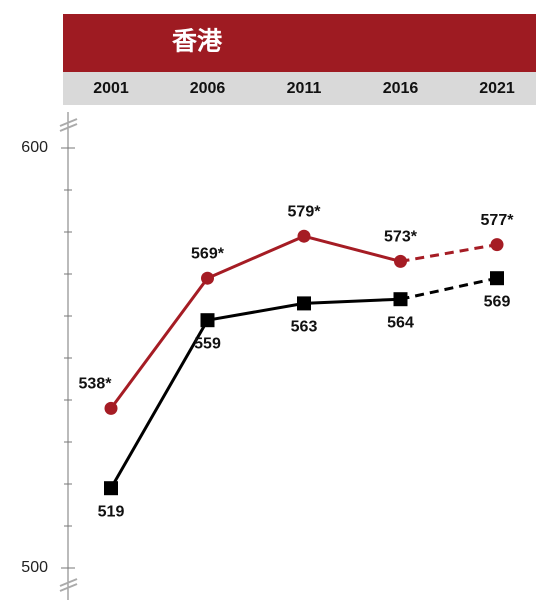 The height and width of the screenshot is (605, 536). What do you see at coordinates (497, 301) in the screenshot?
I see `data-label: 569` at bounding box center [497, 301].